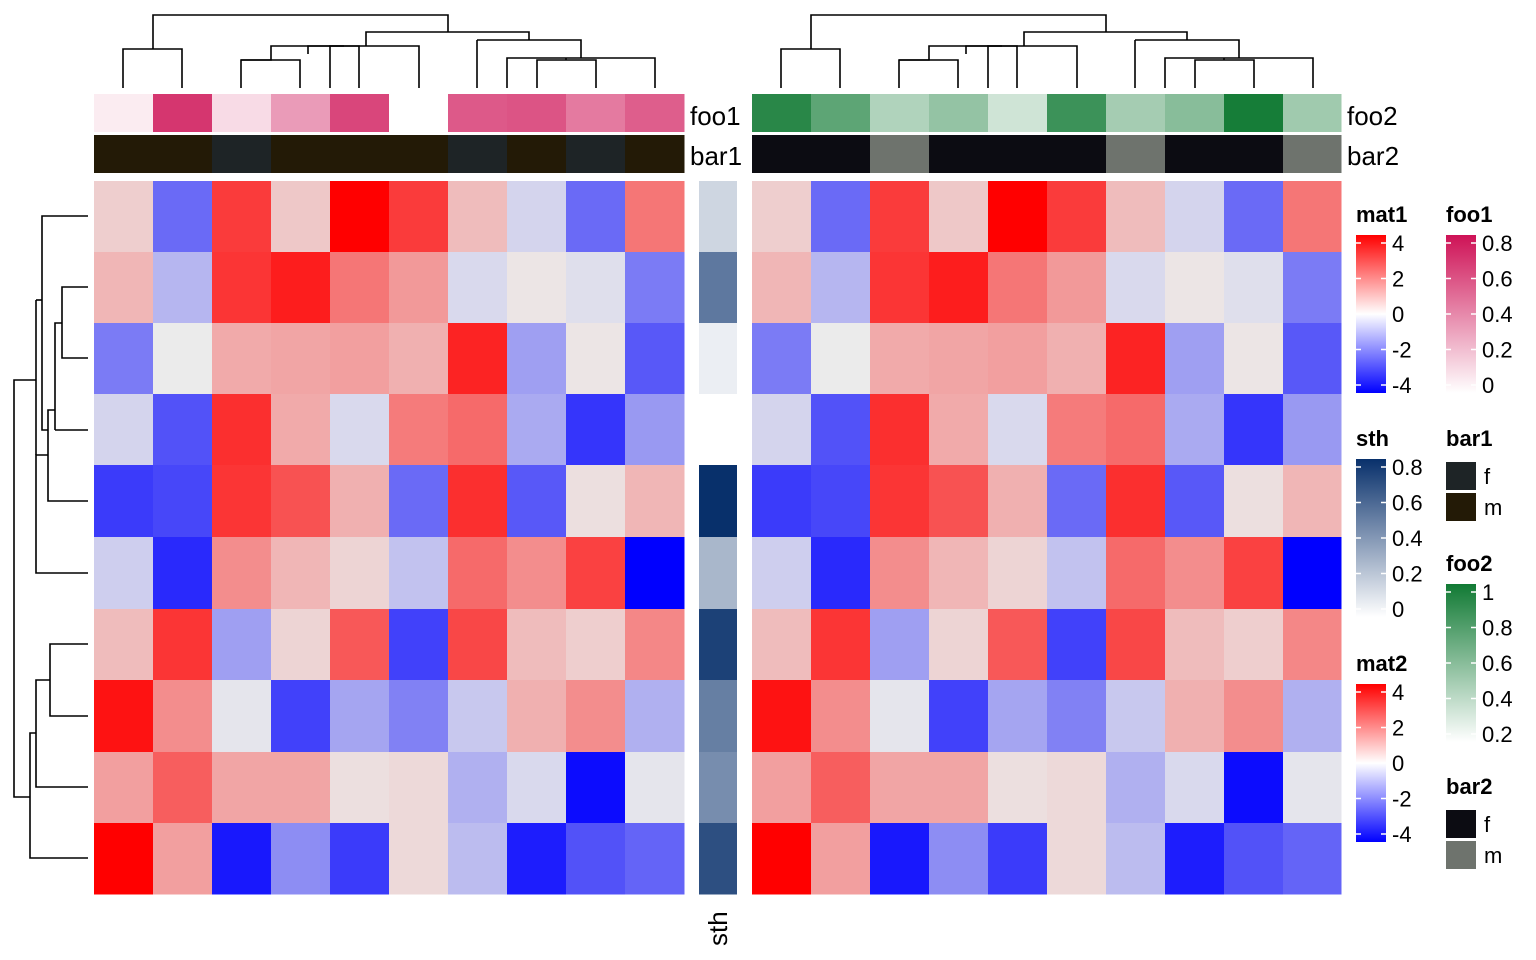 The image size is (1536, 960). What do you see at coordinates (1398, 692) in the screenshot?
I see `mat2-legend-tick-label: 4` at bounding box center [1398, 692].